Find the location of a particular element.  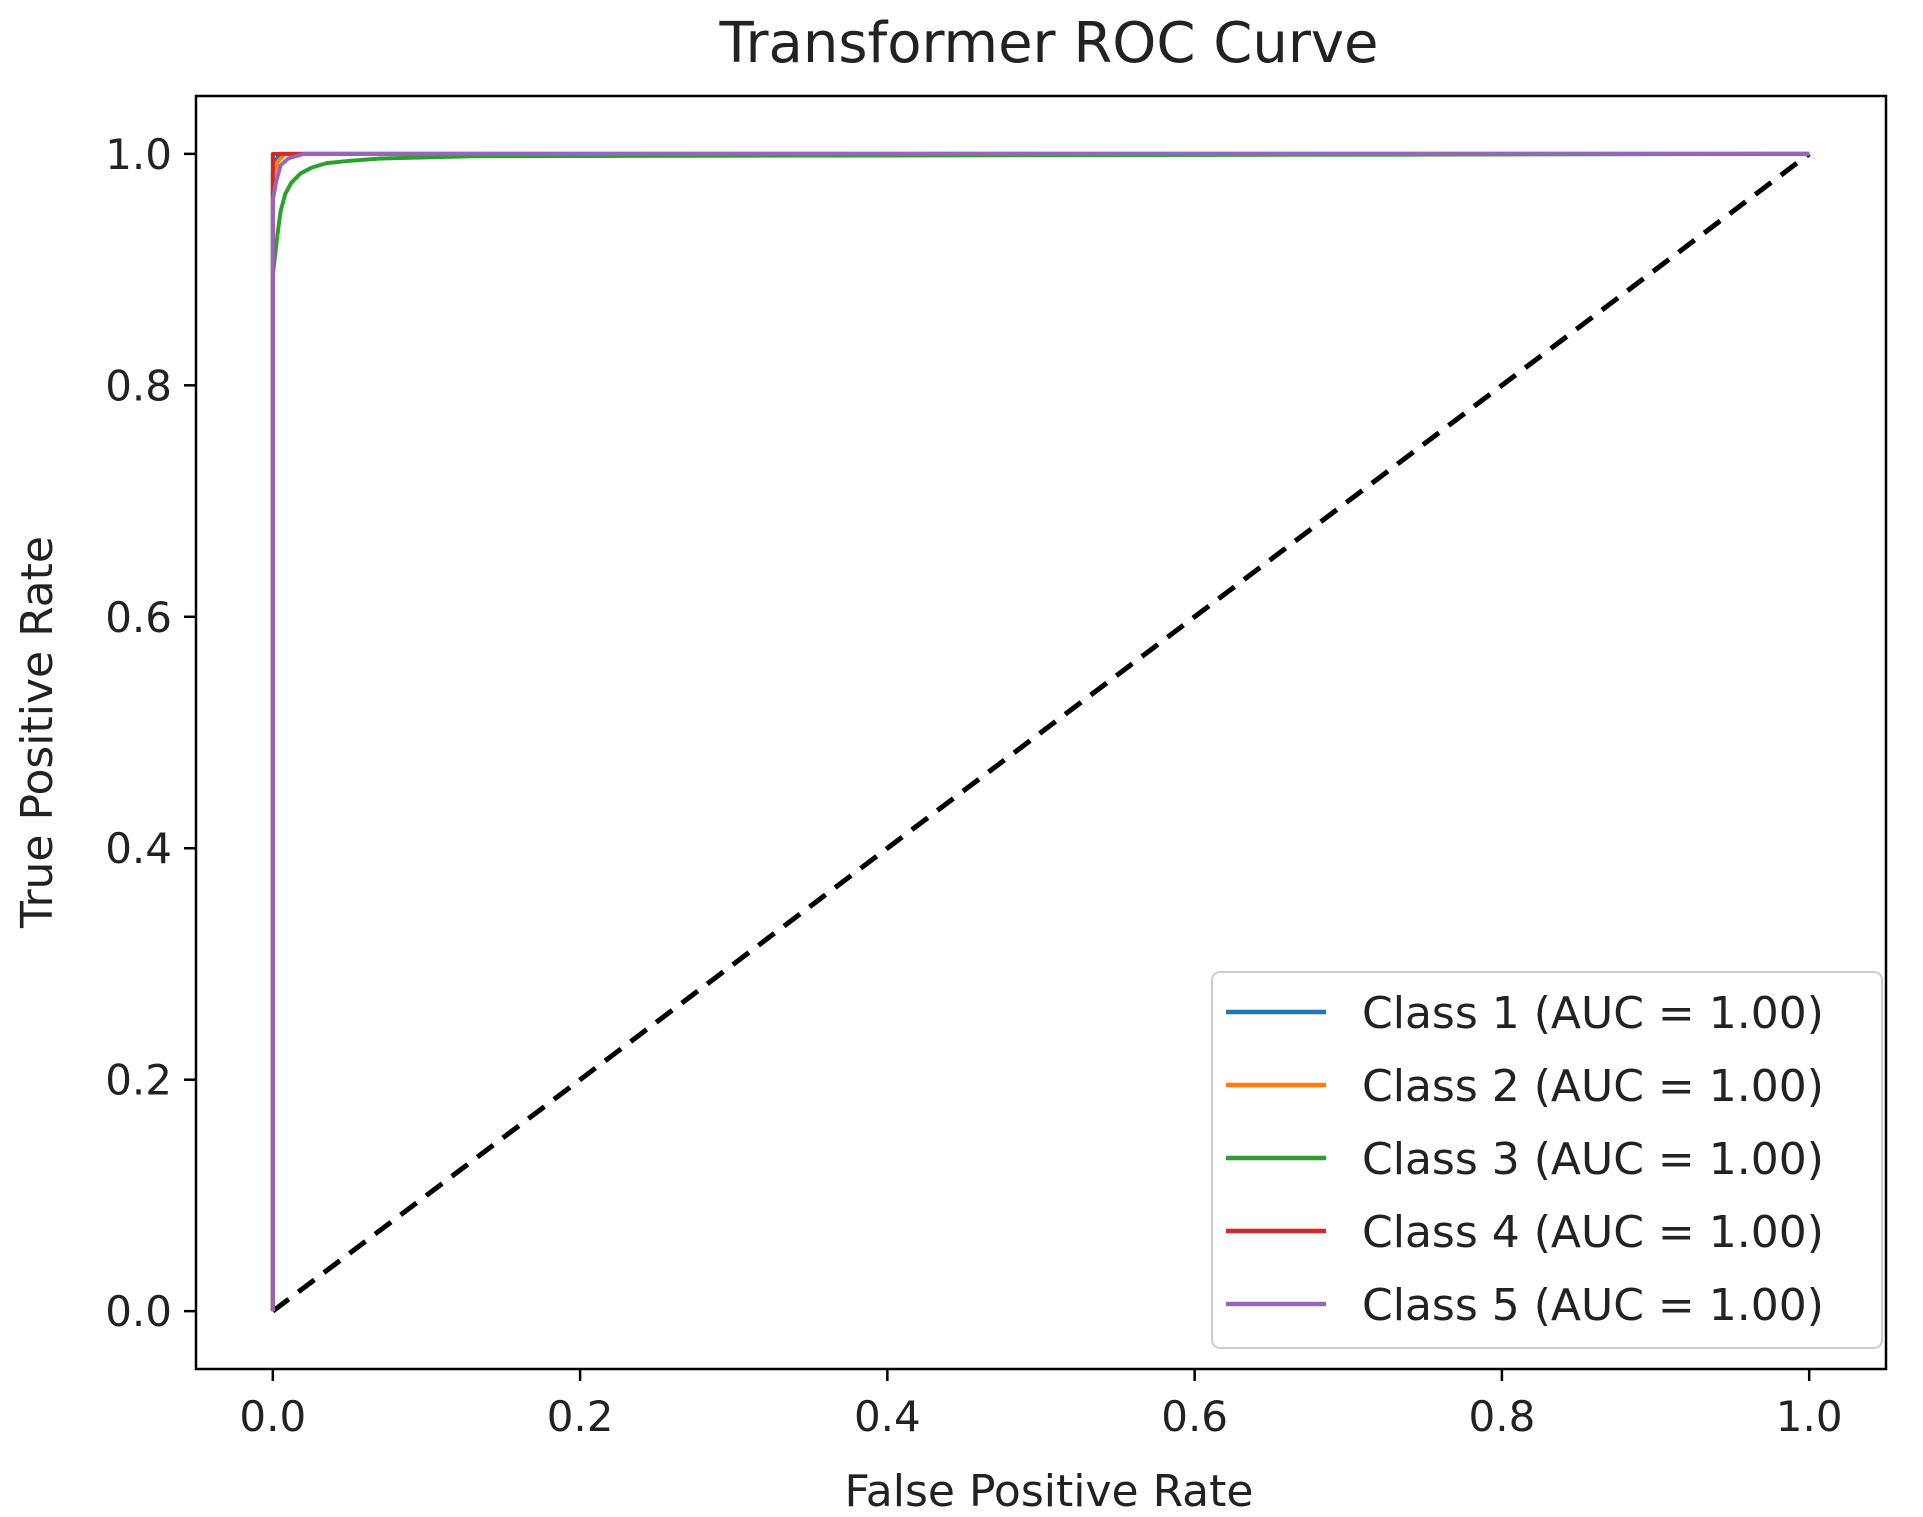

x-tick-label: 1.0 is located at coordinates (1809, 1416).